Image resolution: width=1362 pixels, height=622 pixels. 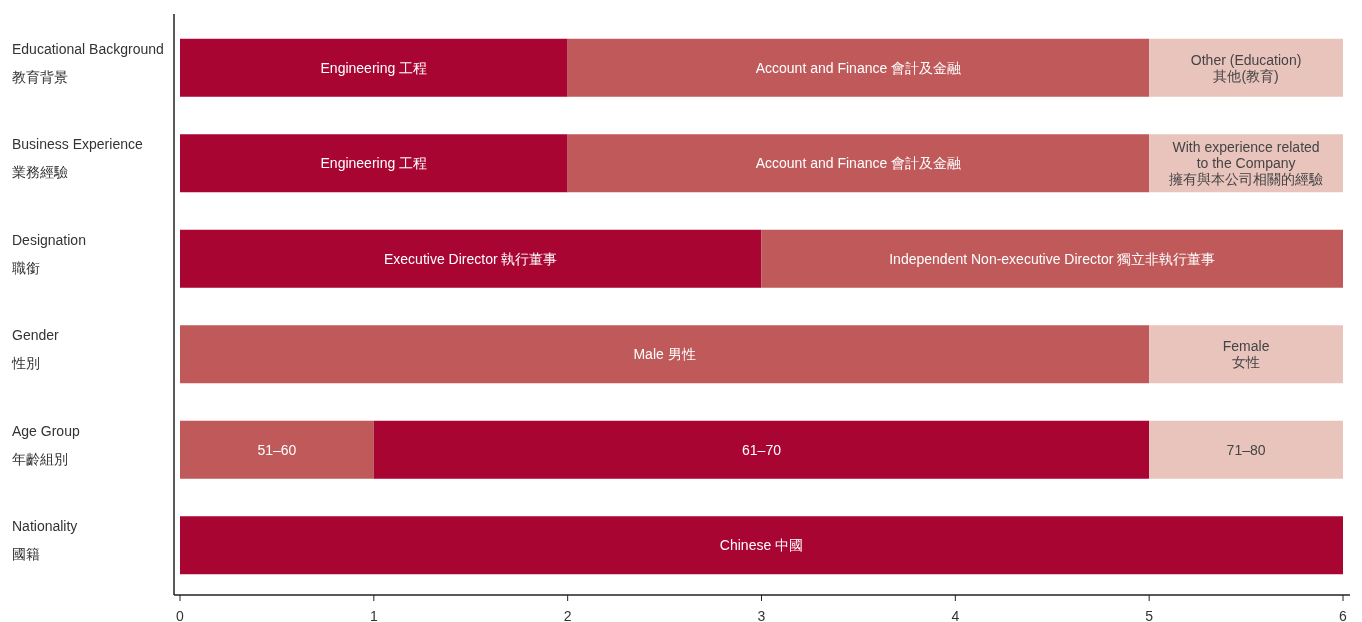 What do you see at coordinates (180, 615) in the screenshot?
I see `x-tick-label: 0` at bounding box center [180, 615].